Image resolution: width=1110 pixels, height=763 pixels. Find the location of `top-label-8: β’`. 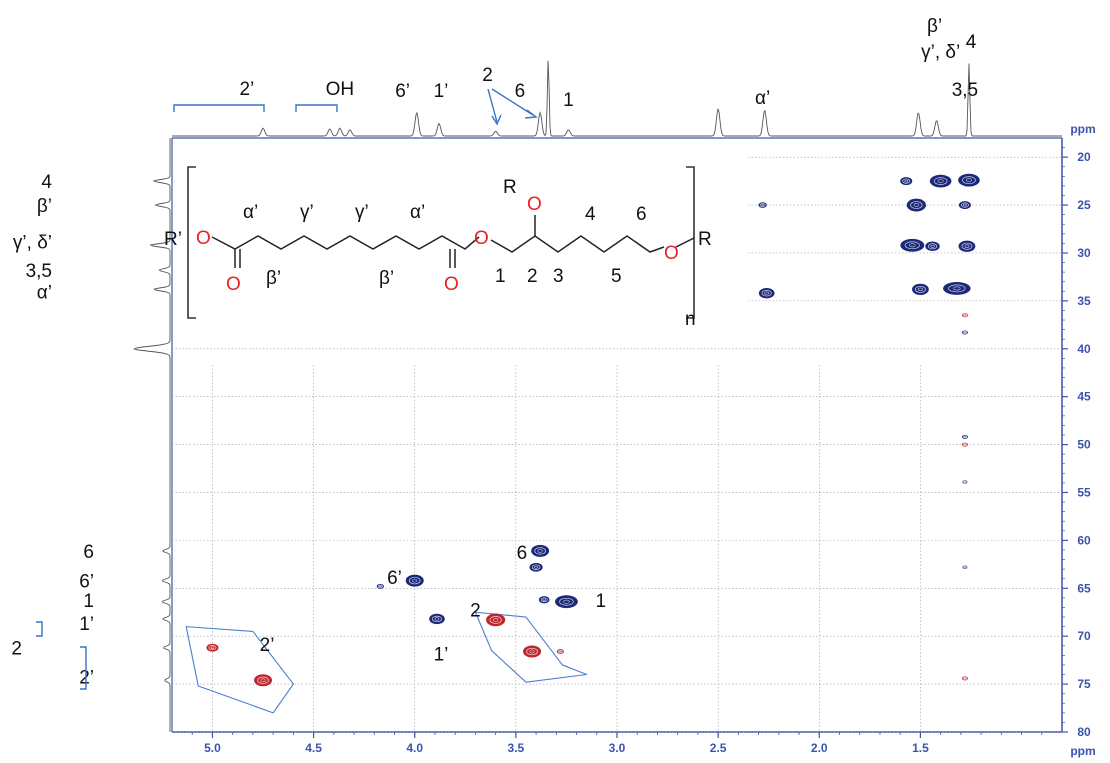

top-label-8: β’ is located at coordinates (934, 26).